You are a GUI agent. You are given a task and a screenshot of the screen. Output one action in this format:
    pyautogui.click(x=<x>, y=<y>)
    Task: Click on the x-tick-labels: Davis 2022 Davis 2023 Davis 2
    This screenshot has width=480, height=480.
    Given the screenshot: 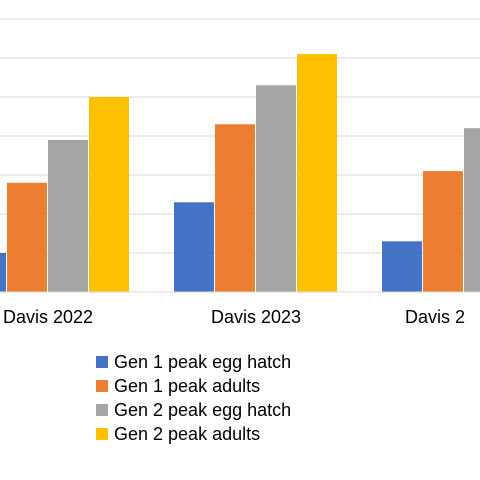 What is the action you would take?
    pyautogui.click(x=234, y=317)
    